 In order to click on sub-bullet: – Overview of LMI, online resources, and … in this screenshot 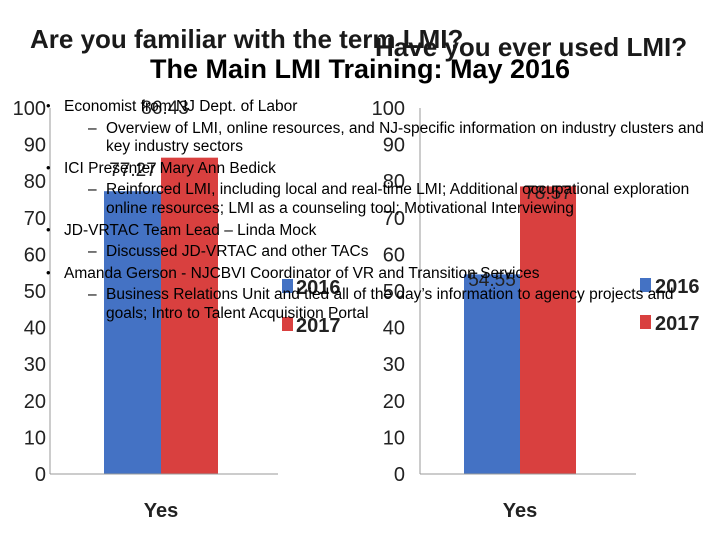, I will do `click(385, 138)`.